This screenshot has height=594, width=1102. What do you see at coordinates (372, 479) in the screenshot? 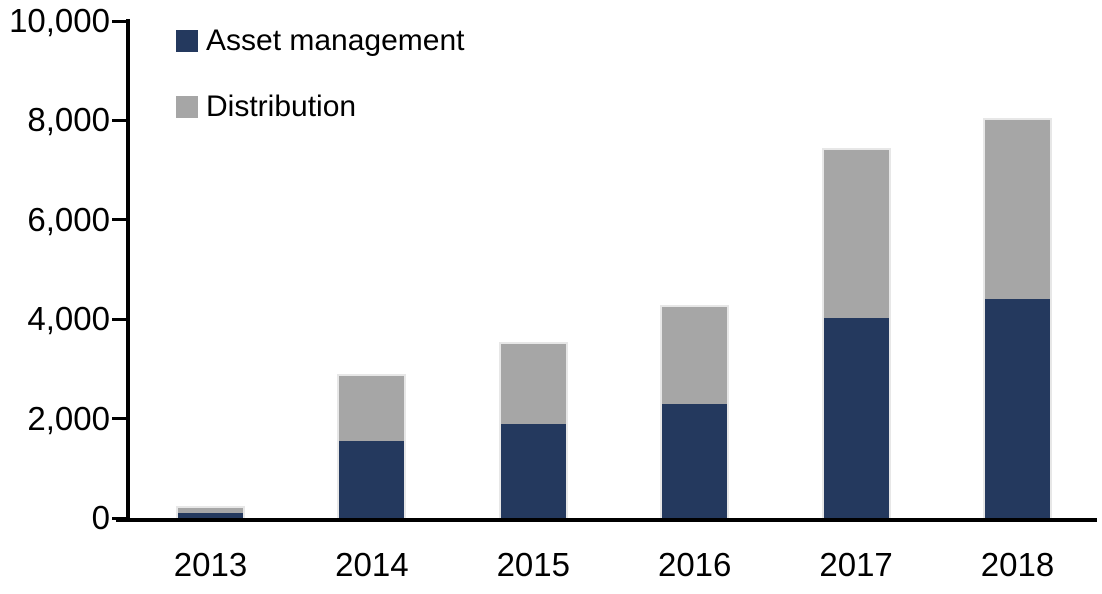
I see `bar-2014-asset-management-segment` at bounding box center [372, 479].